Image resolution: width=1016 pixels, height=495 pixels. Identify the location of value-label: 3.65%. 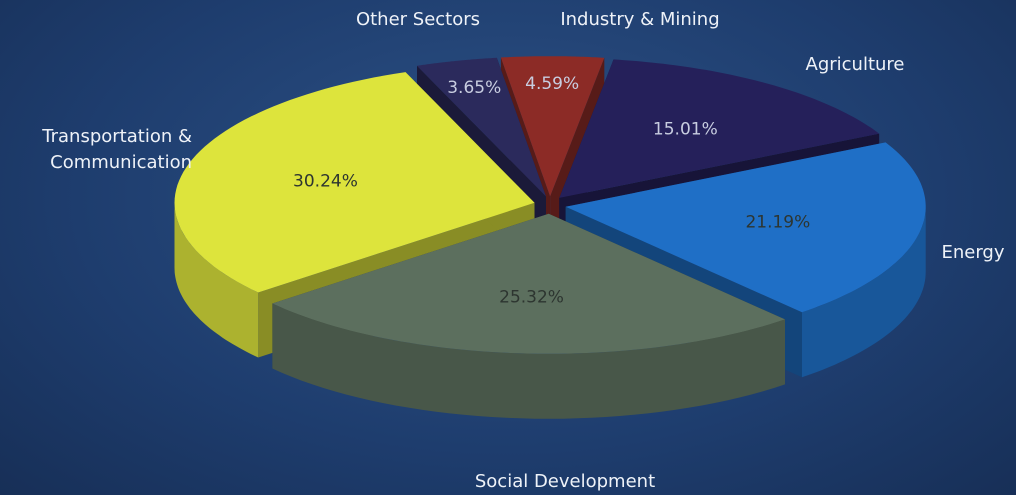
(474, 88).